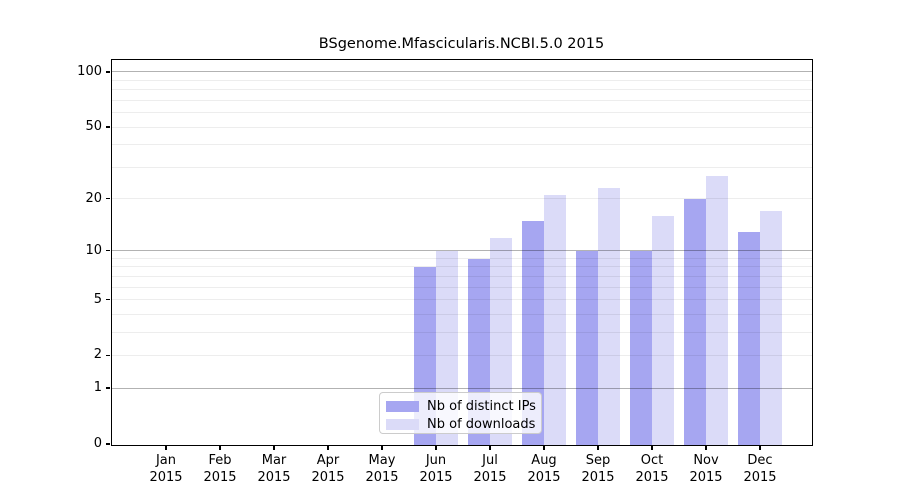 The image size is (900, 500). I want to click on bar-nb-of-downloads-aug, so click(554, 320).